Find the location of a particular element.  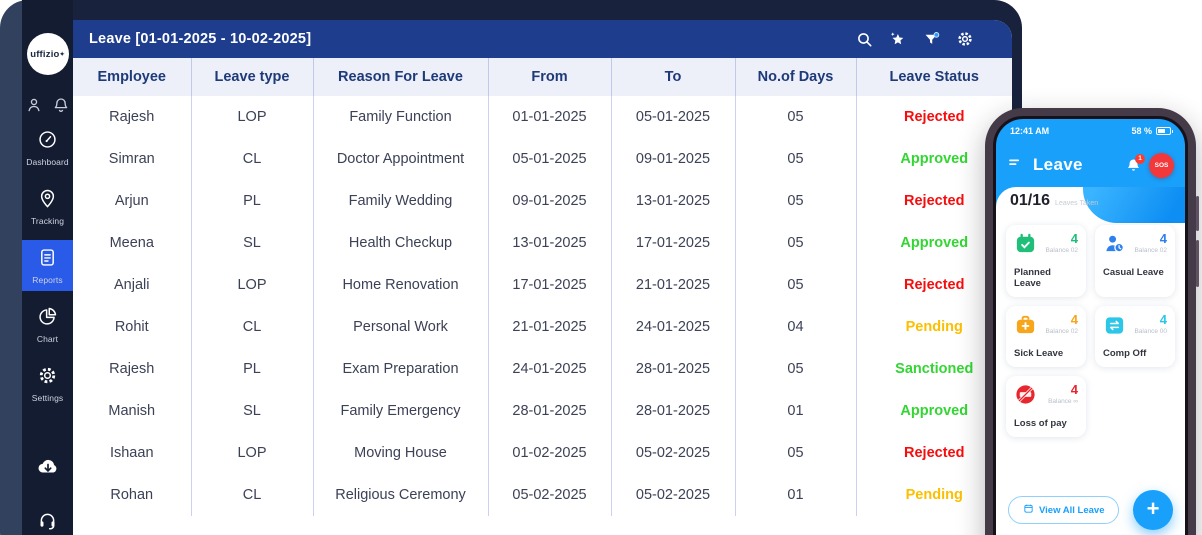

leave-type-card: 4 Balance 00 Comp Off is located at coordinates (1135, 336).